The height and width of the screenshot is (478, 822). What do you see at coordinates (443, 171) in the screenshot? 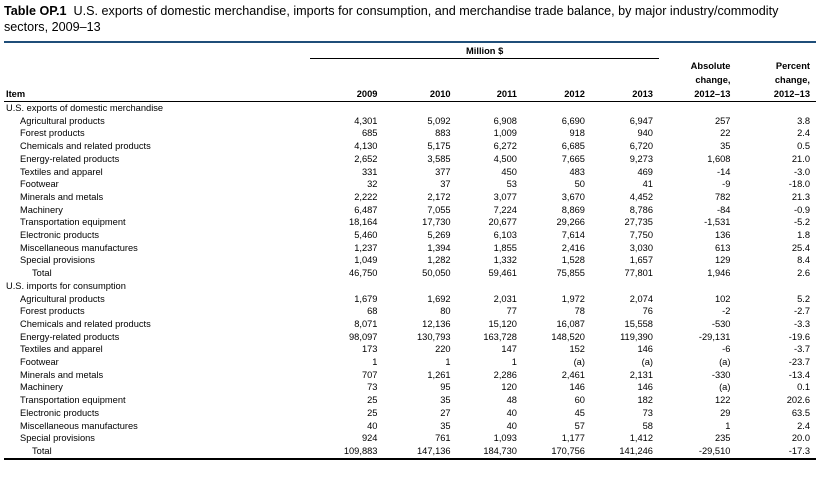
I see `table-cell: 377` at bounding box center [443, 171].